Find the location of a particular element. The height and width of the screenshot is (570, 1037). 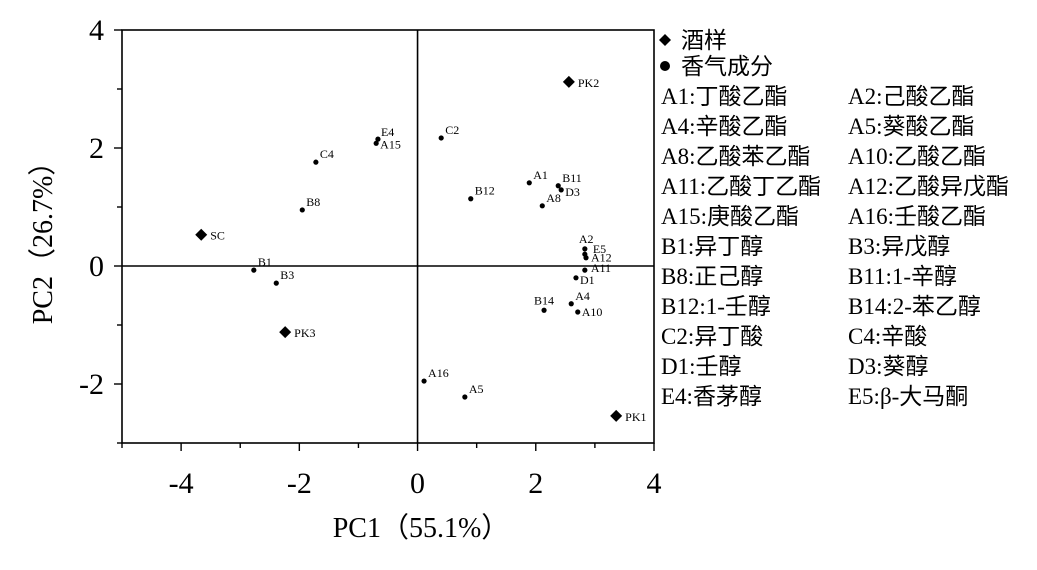

point-label-a16: A16 is located at coordinates (438, 373).